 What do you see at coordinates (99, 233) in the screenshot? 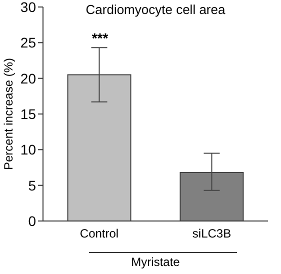
I see `x-tick-label: Control` at bounding box center [99, 233].